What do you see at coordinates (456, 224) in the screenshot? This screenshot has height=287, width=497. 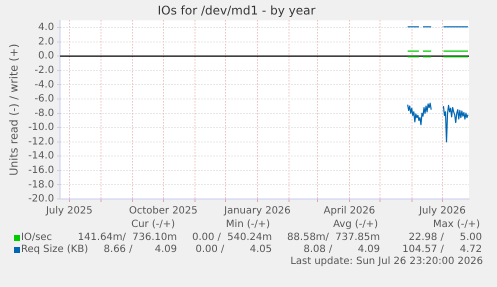 I see `text: Max (-/+)` at bounding box center [456, 224].